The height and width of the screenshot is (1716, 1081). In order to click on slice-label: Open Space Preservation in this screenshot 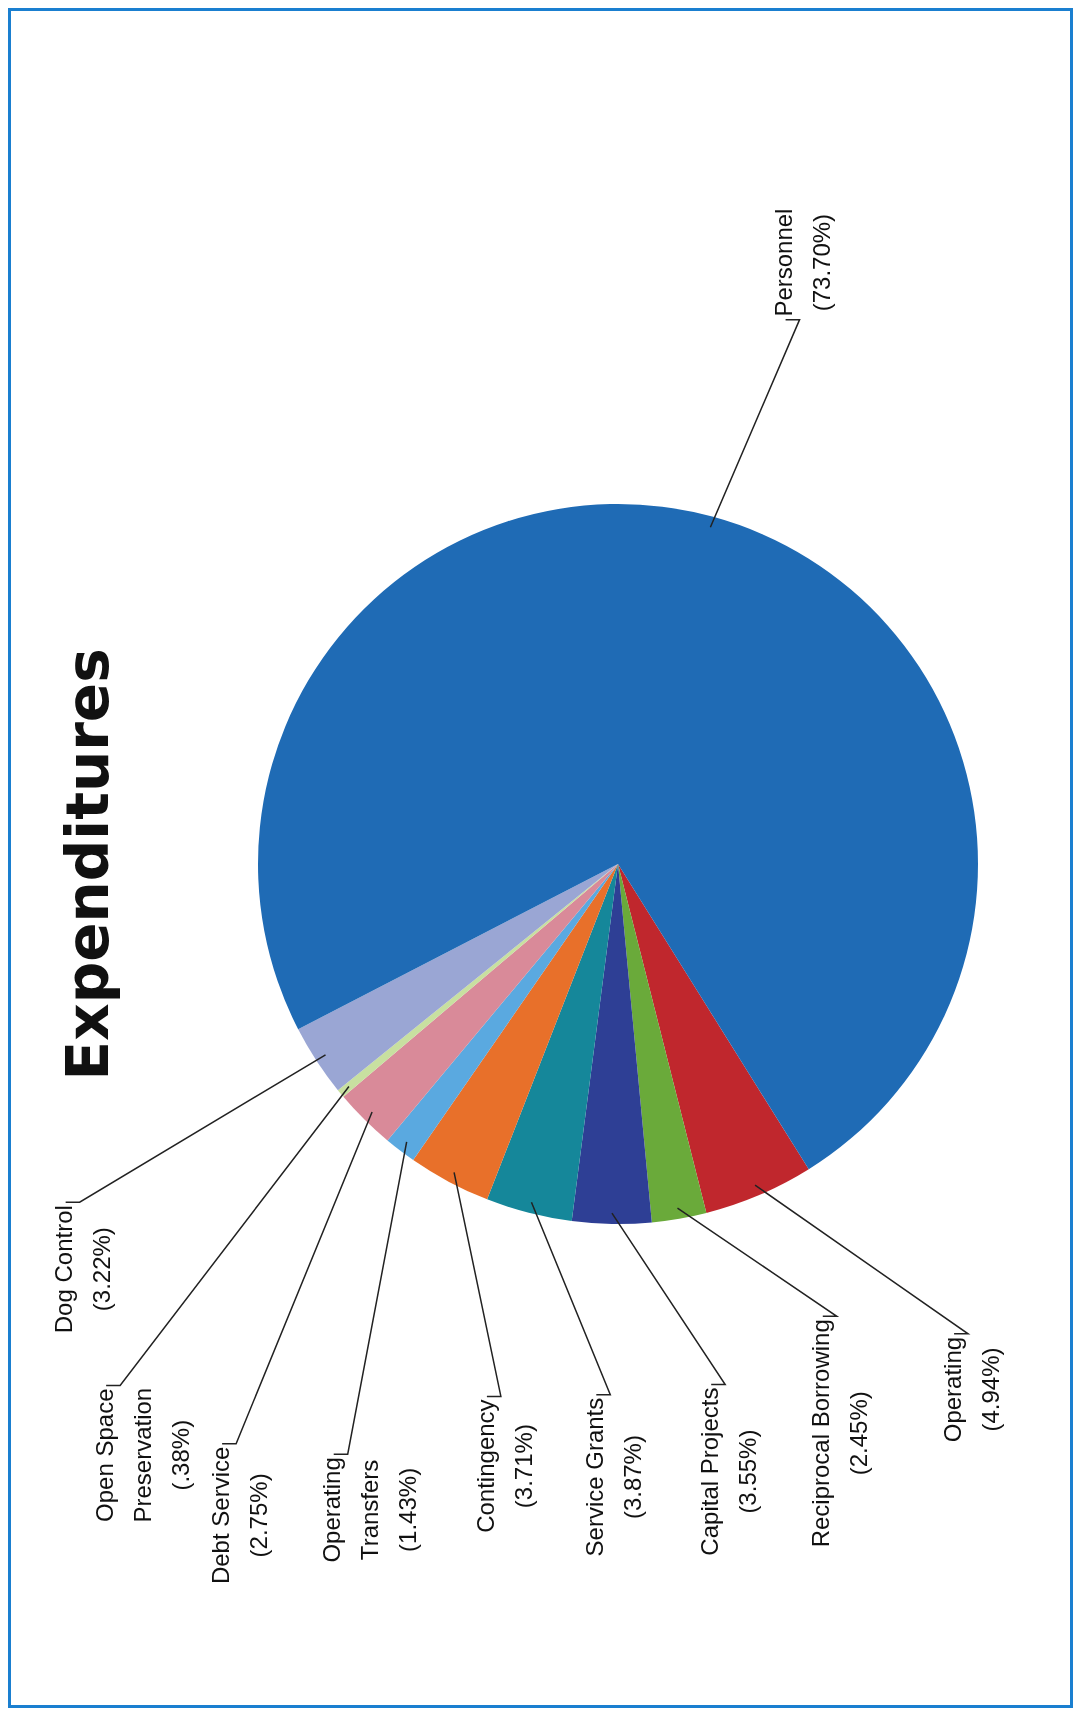, I will do `click(123, 1455)`.